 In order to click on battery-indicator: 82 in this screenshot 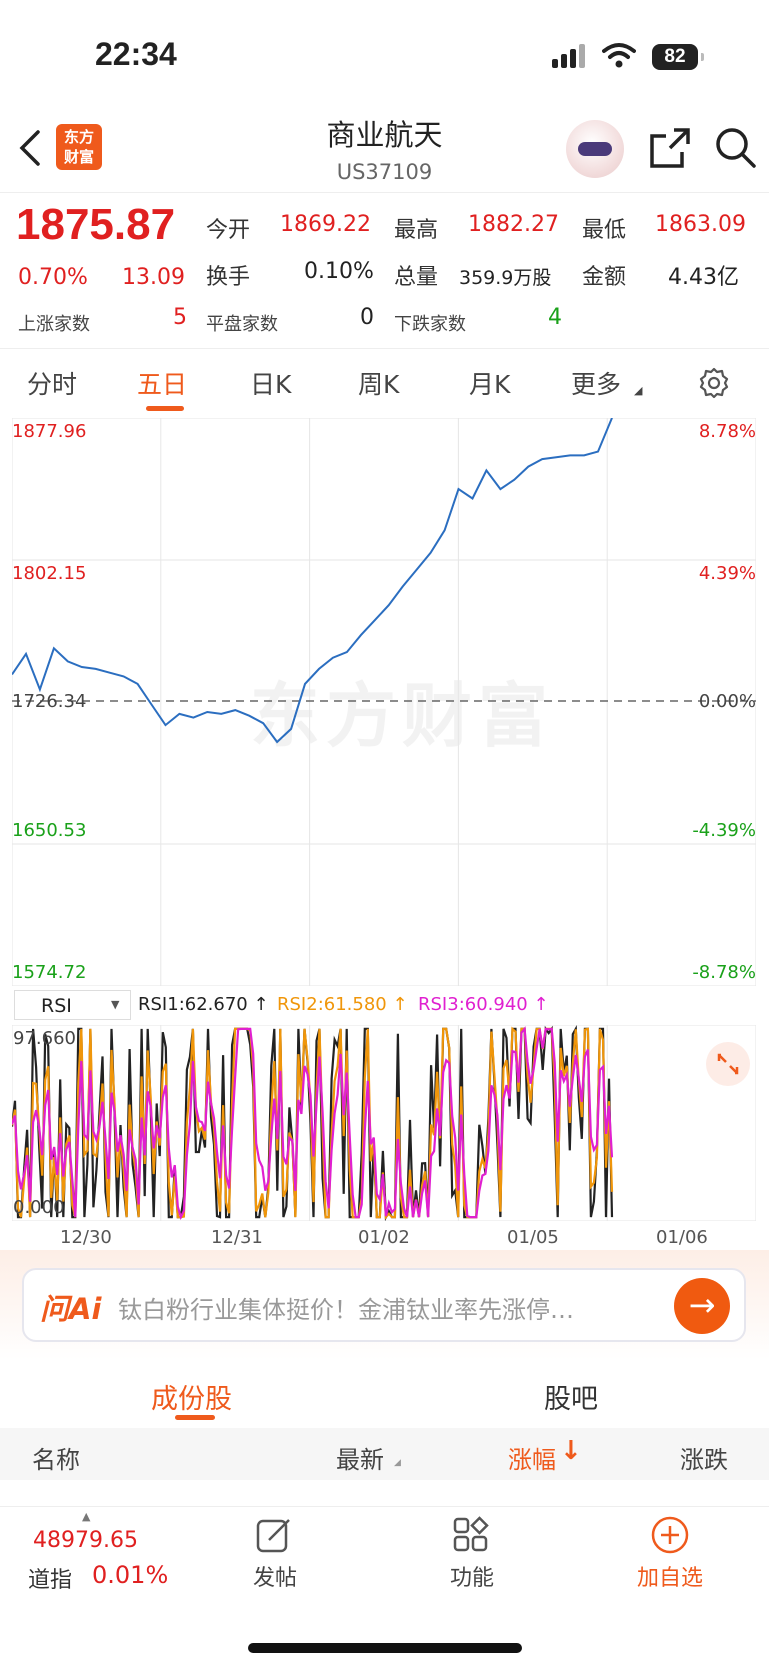, I will do `click(678, 57)`.